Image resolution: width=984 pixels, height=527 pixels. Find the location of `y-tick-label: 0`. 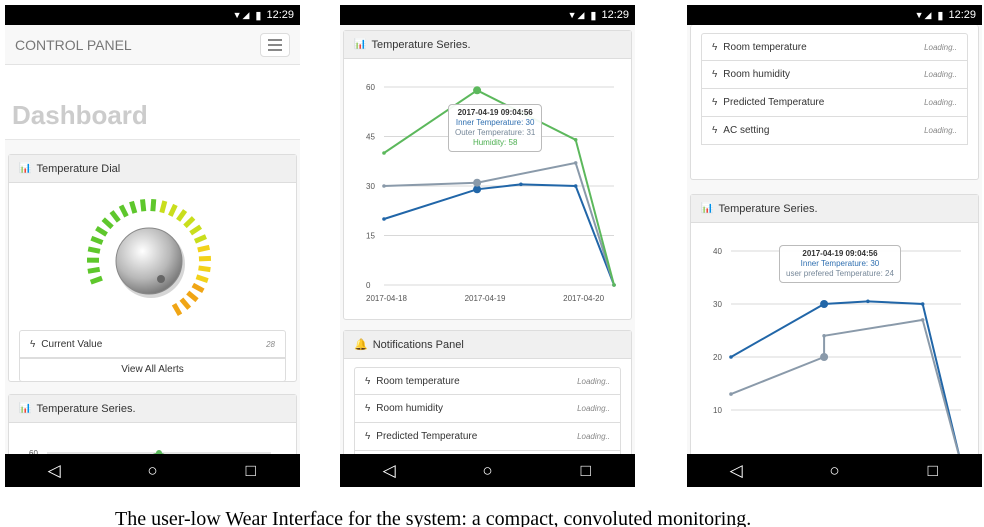

y-tick-label: 0 is located at coordinates (368, 285).